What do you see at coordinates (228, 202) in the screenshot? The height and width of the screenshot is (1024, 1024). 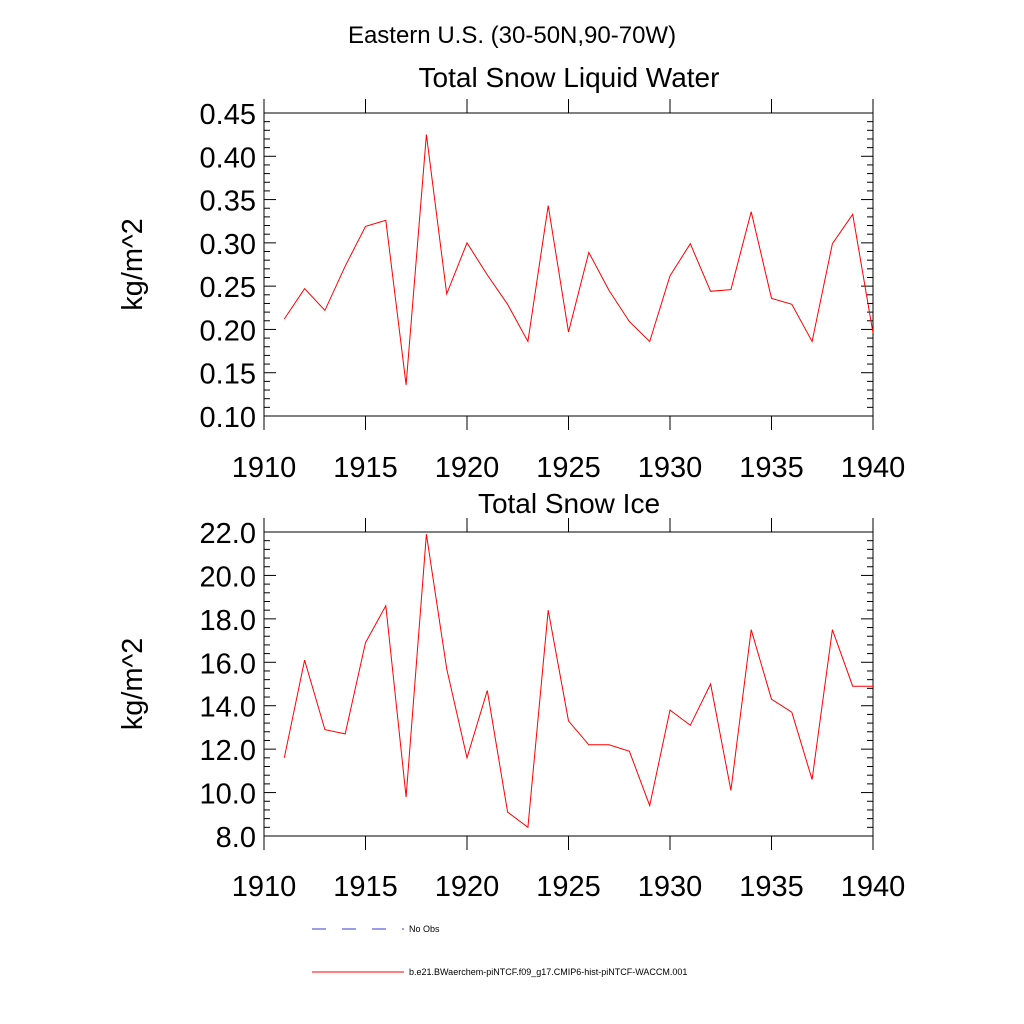 I see `y-tick-label: 0.35` at bounding box center [228, 202].